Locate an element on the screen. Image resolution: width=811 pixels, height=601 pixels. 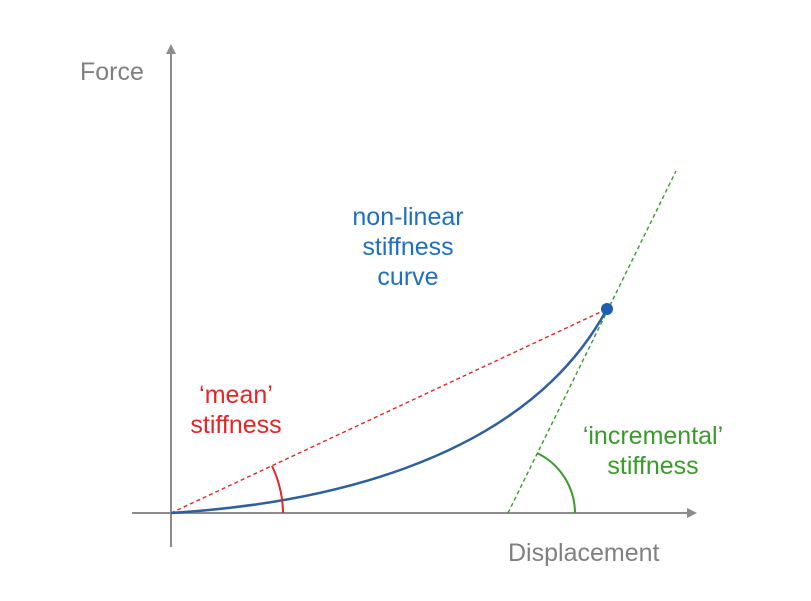
incremental-stiffness-label: ‘incremental’ stiffness is located at coordinates (653, 451).